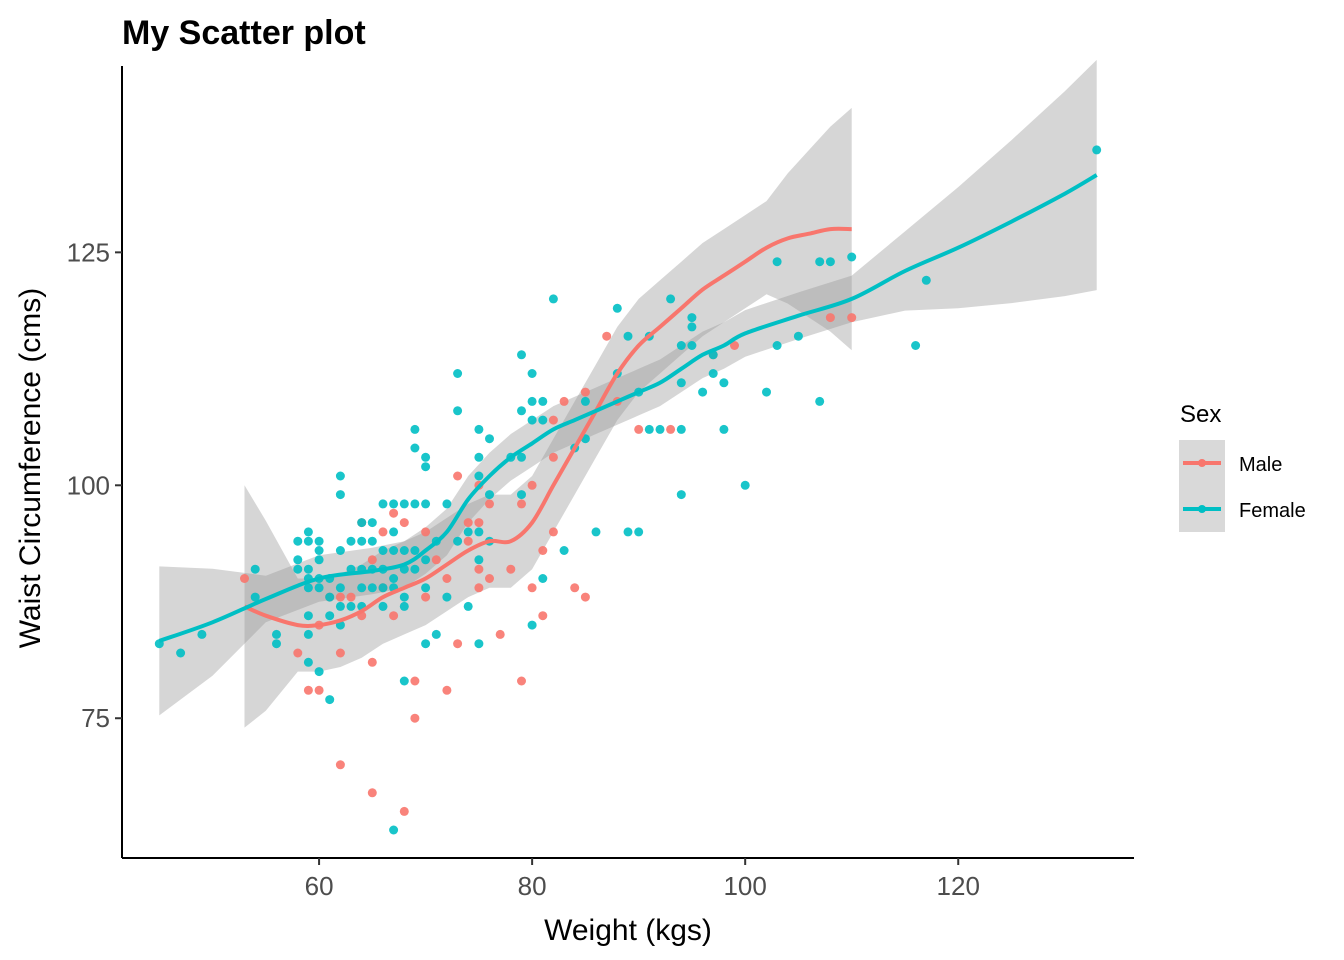 The height and width of the screenshot is (960, 1344). Describe the element at coordinates (1202, 509) in the screenshot. I see `legend-point-female` at that location.